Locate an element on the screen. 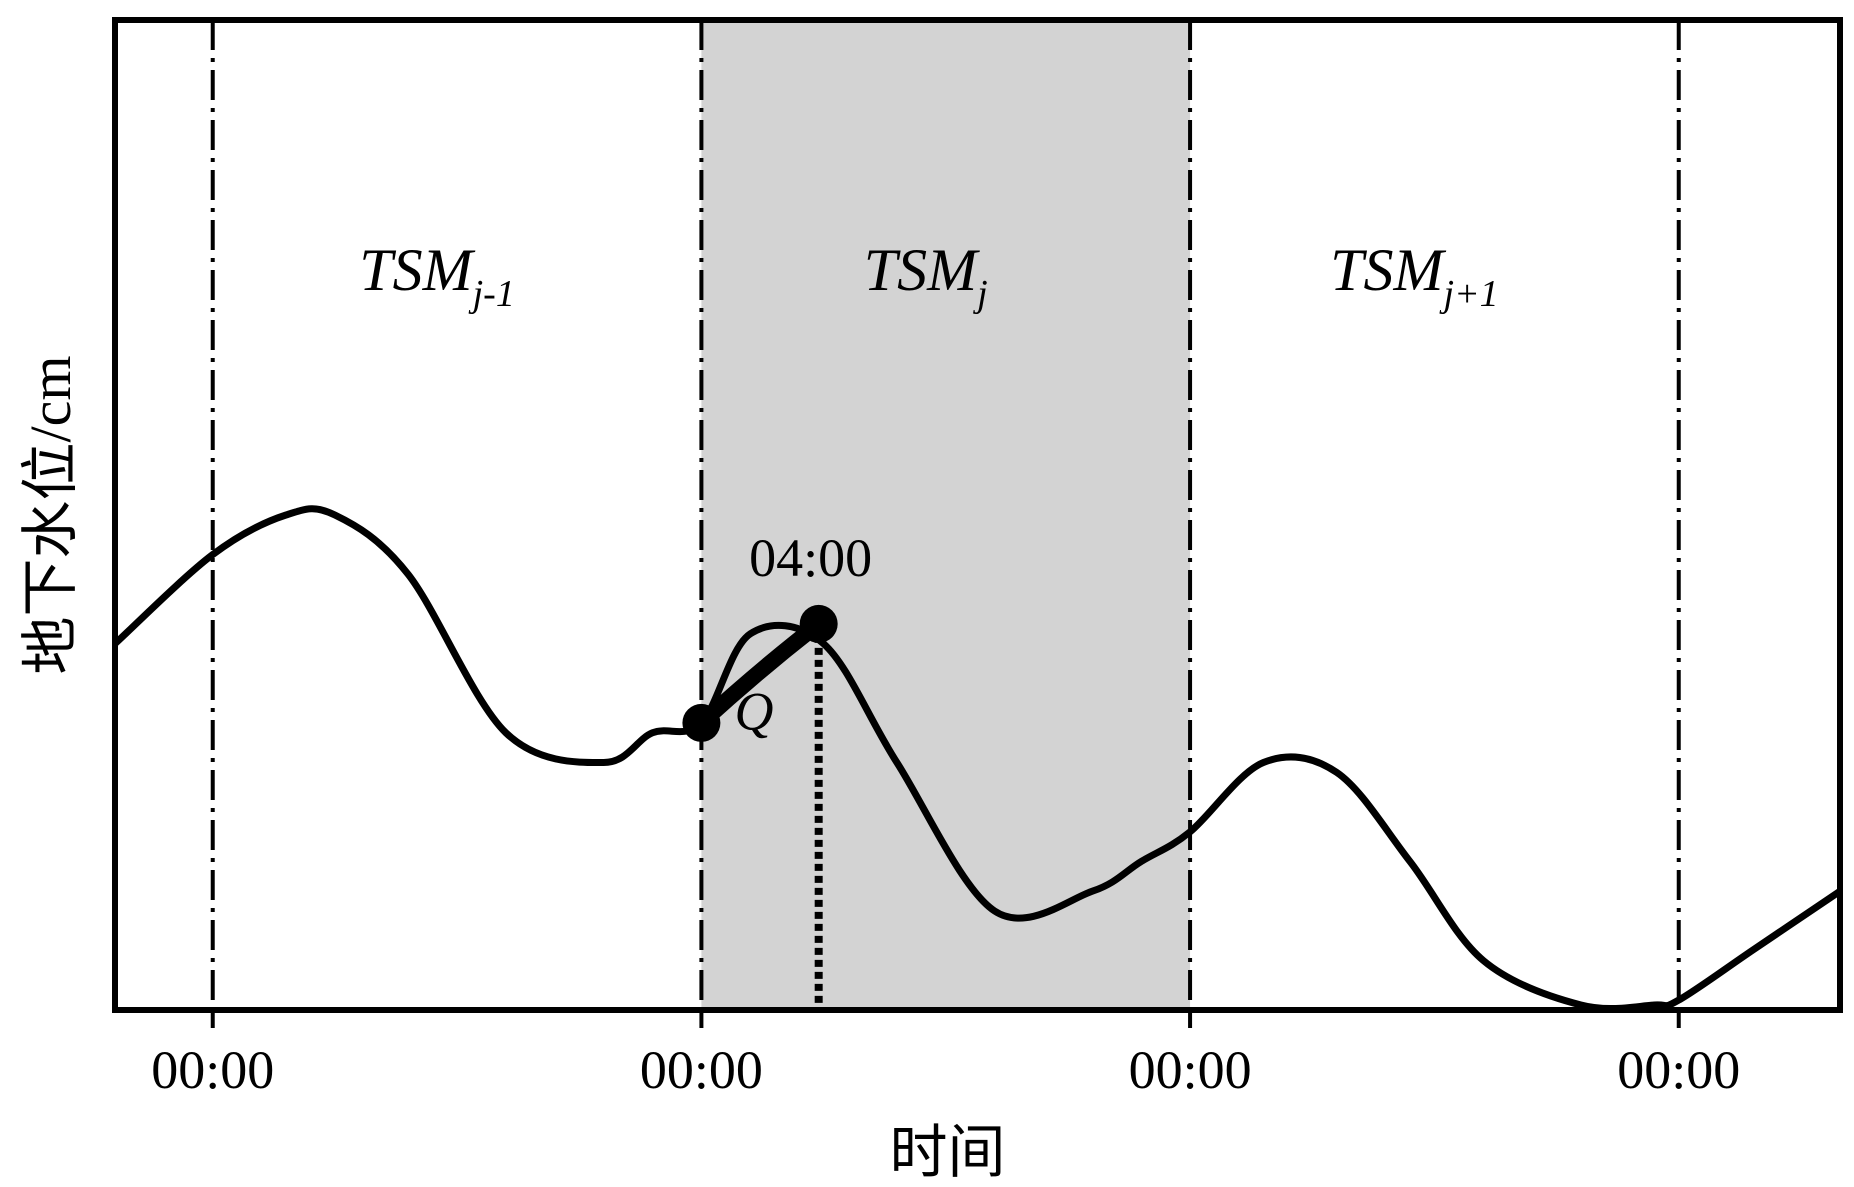  x-tick-label-1: 00:00 is located at coordinates (212, 1070).